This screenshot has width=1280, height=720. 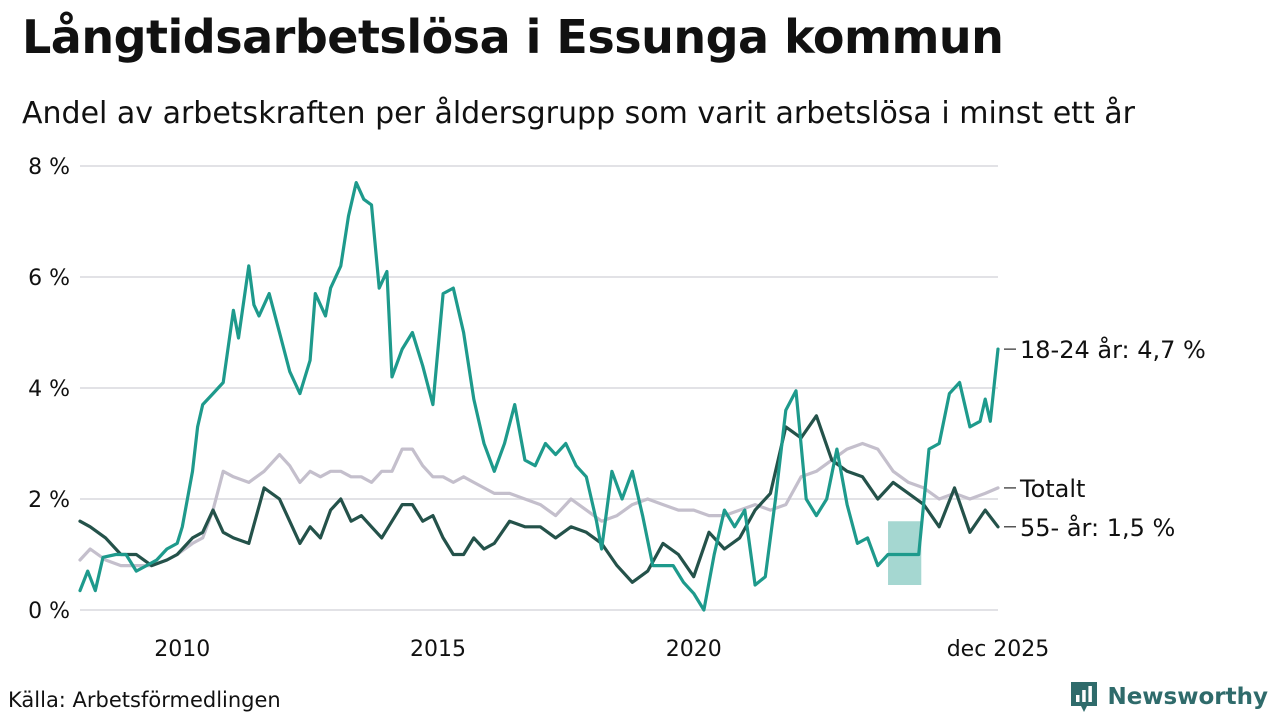 I want to click on y-tick-label-2: 4 %, so click(x=49, y=389).